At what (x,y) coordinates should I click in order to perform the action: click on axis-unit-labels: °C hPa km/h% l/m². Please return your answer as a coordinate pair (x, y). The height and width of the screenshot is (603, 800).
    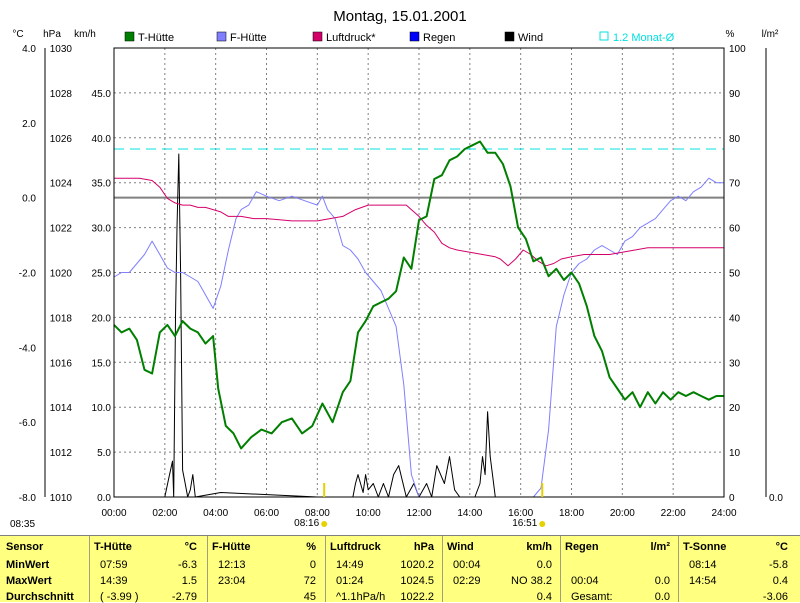
    Looking at the image, I should click on (395, 34).